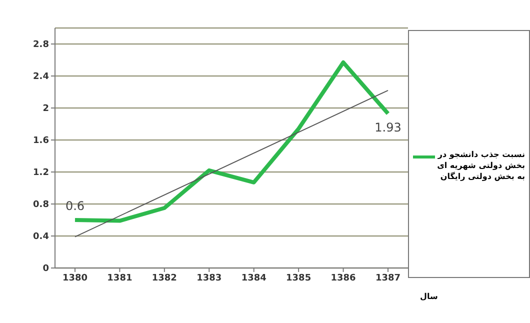 This screenshot has height=323, width=530. What do you see at coordinates (388, 127) in the screenshot?
I see `data-label: 1.93` at bounding box center [388, 127].